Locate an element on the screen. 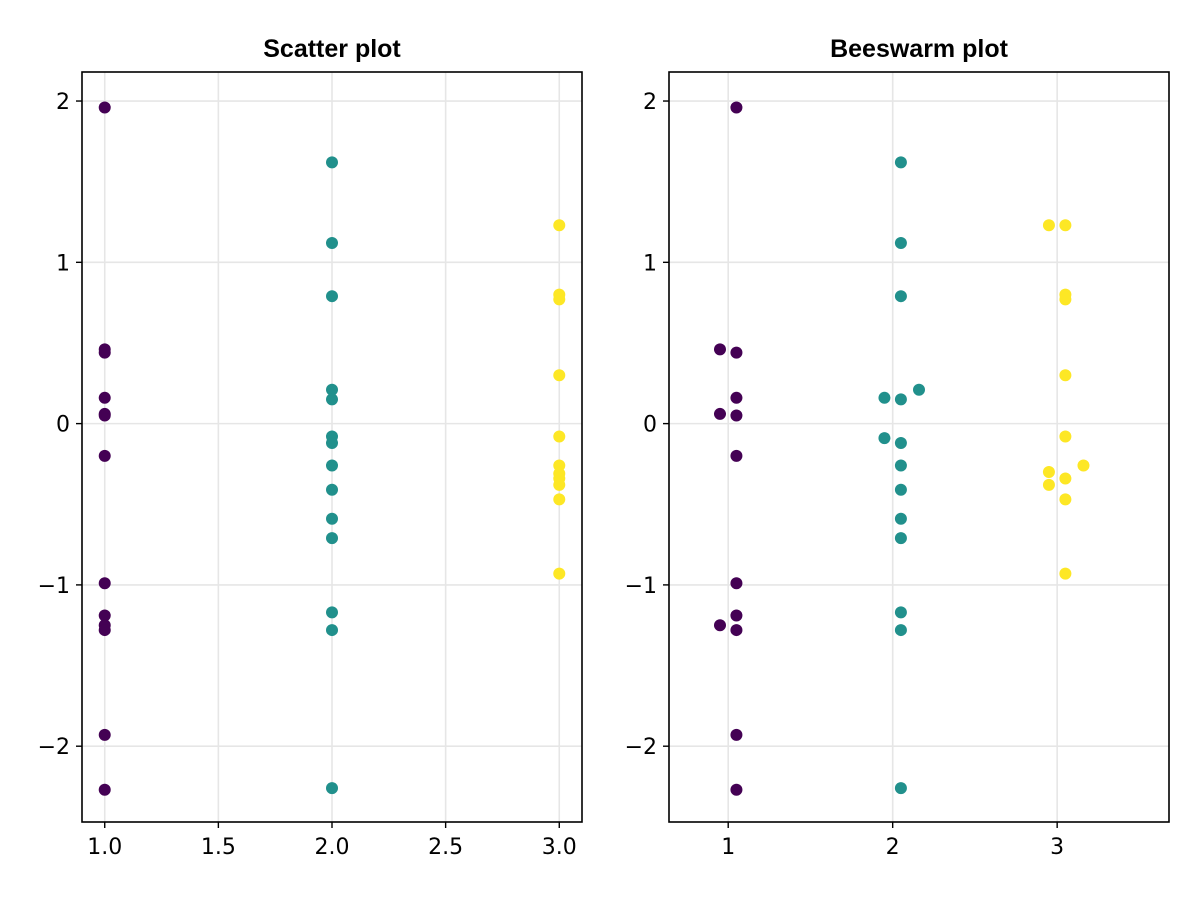  chart-title: Scatter plot is located at coordinates (332, 49).